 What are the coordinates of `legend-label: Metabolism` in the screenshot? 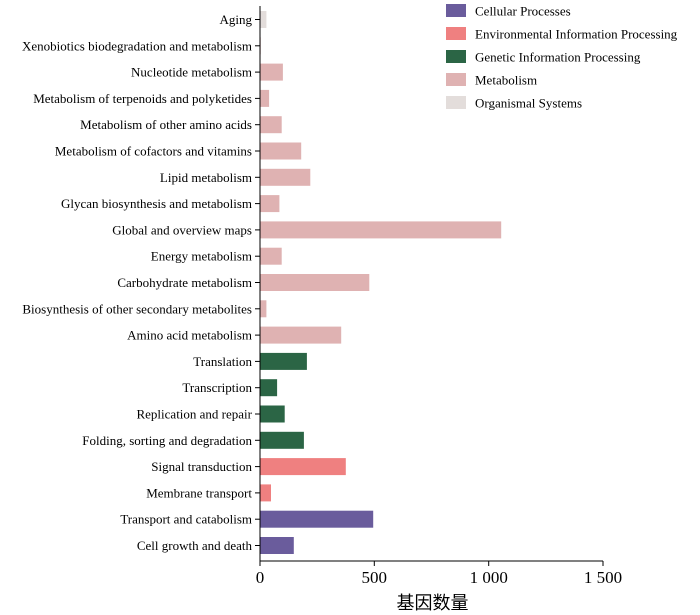 It's located at (506, 80).